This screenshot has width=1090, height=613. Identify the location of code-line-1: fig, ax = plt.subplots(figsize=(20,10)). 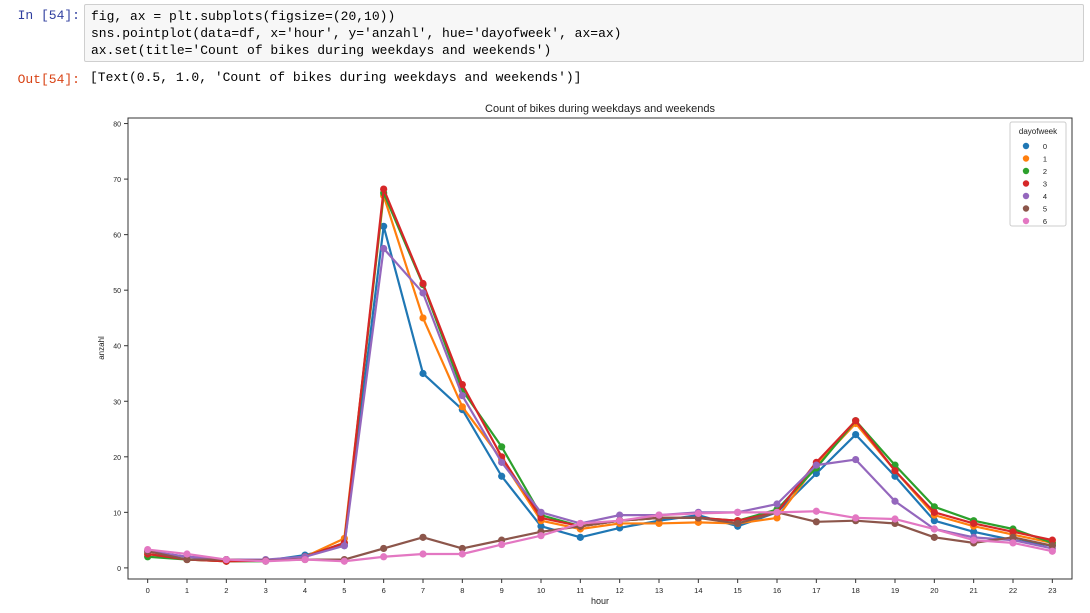
(243, 16).